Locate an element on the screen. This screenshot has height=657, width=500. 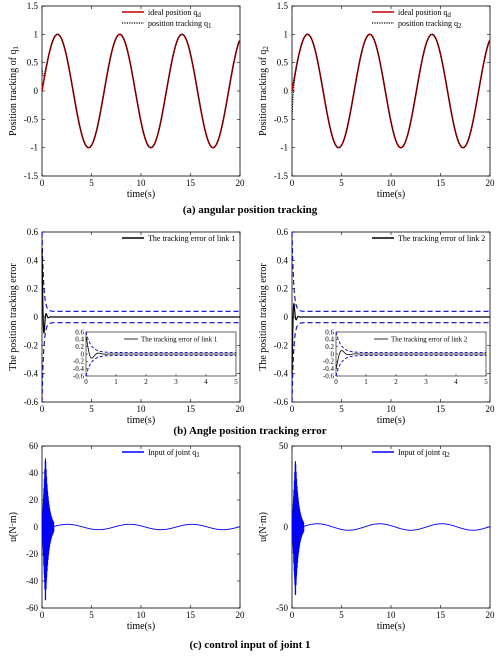
legend-label: position tracking q2 is located at coordinates (430, 24).